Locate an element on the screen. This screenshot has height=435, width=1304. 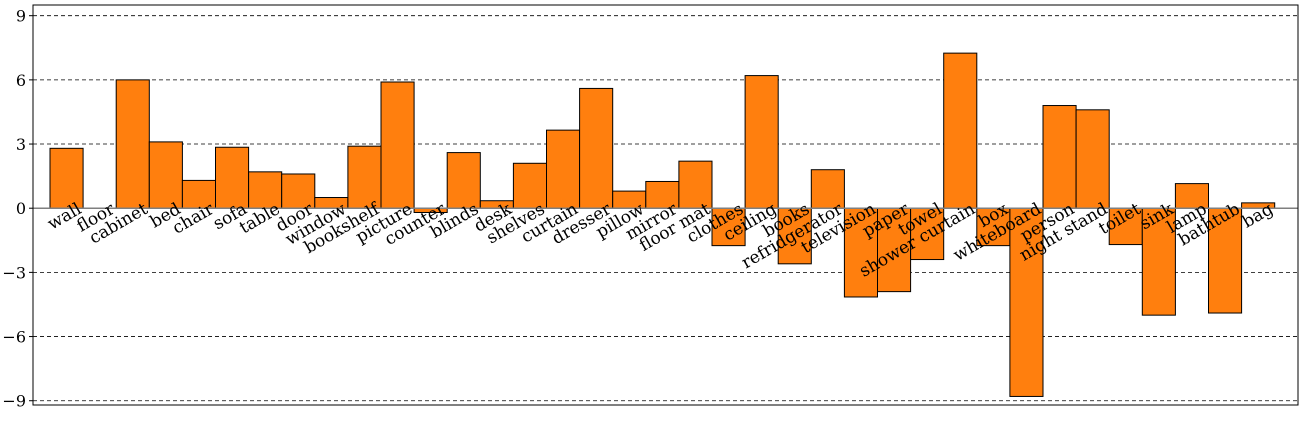
bar-paper is located at coordinates (894, 250).